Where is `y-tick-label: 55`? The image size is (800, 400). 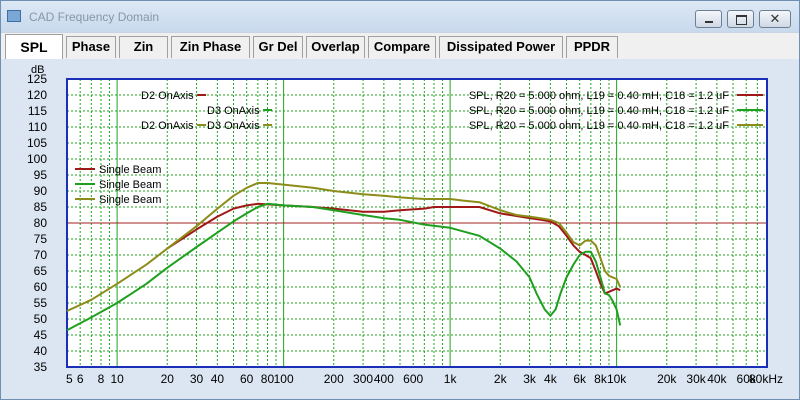
y-tick-label: 55 is located at coordinates (41, 303).